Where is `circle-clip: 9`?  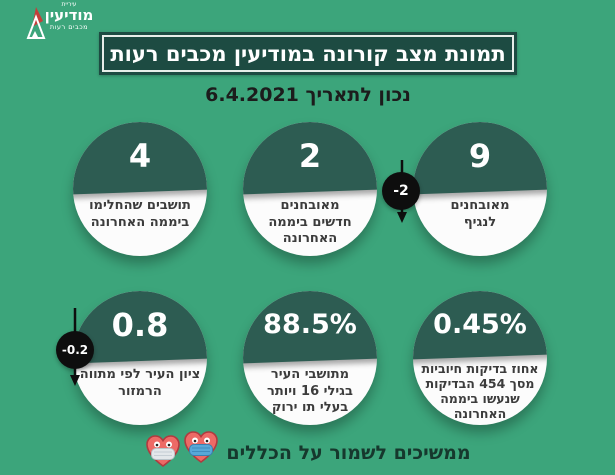 circle-clip: 9 is located at coordinates (480, 189).